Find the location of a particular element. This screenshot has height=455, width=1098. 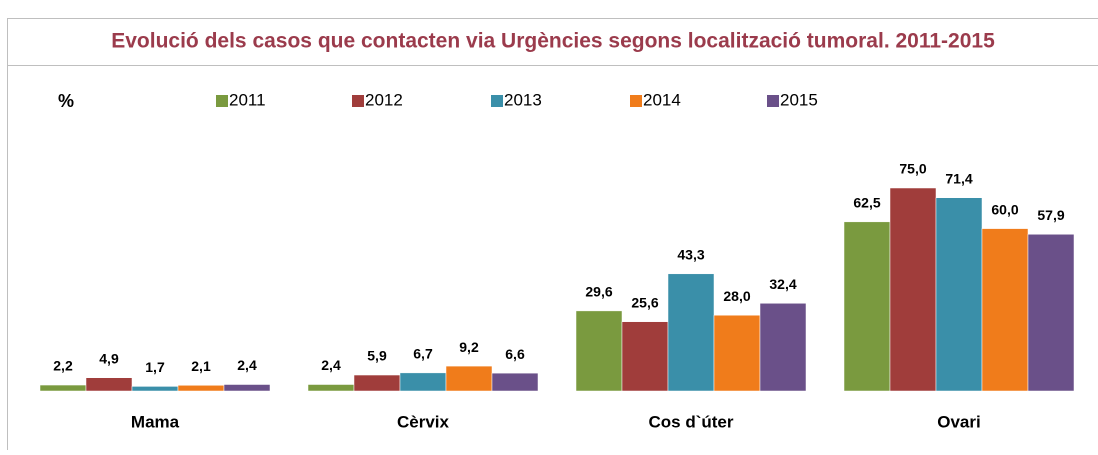

data-label: 71,4 is located at coordinates (958, 178).